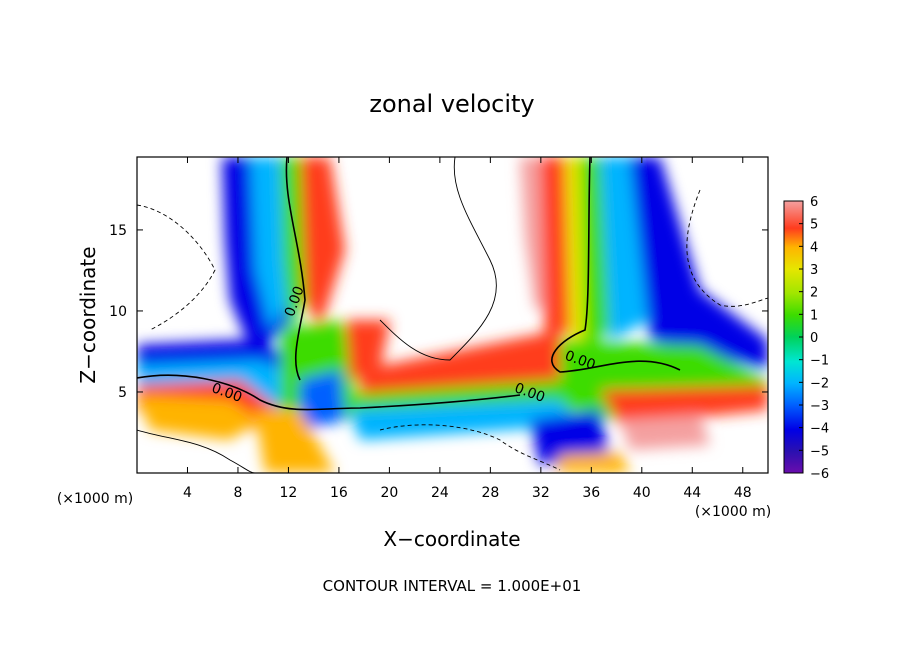  I want to click on y-tick-label-10: 10, so click(118, 312).